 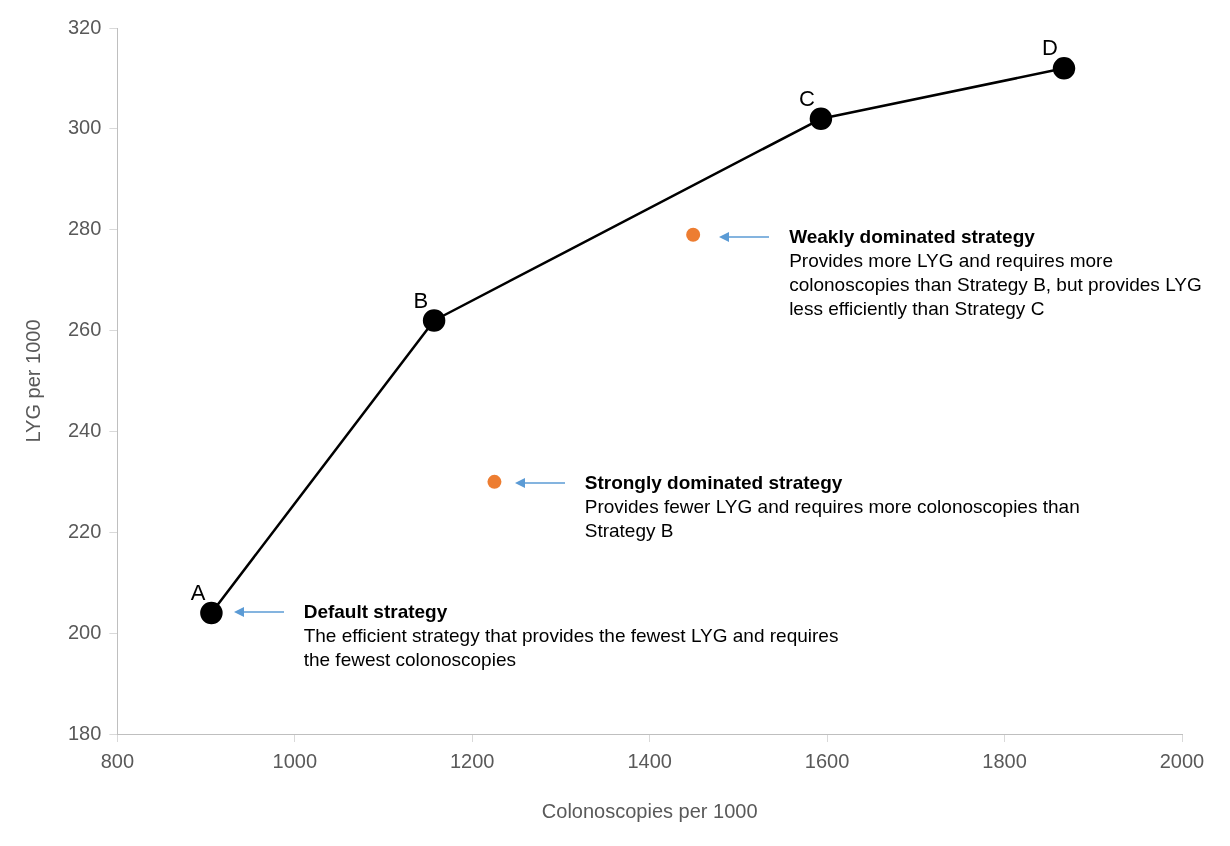 I want to click on x-axis-title: Colonoscopies per 1000, so click(x=649, y=810).